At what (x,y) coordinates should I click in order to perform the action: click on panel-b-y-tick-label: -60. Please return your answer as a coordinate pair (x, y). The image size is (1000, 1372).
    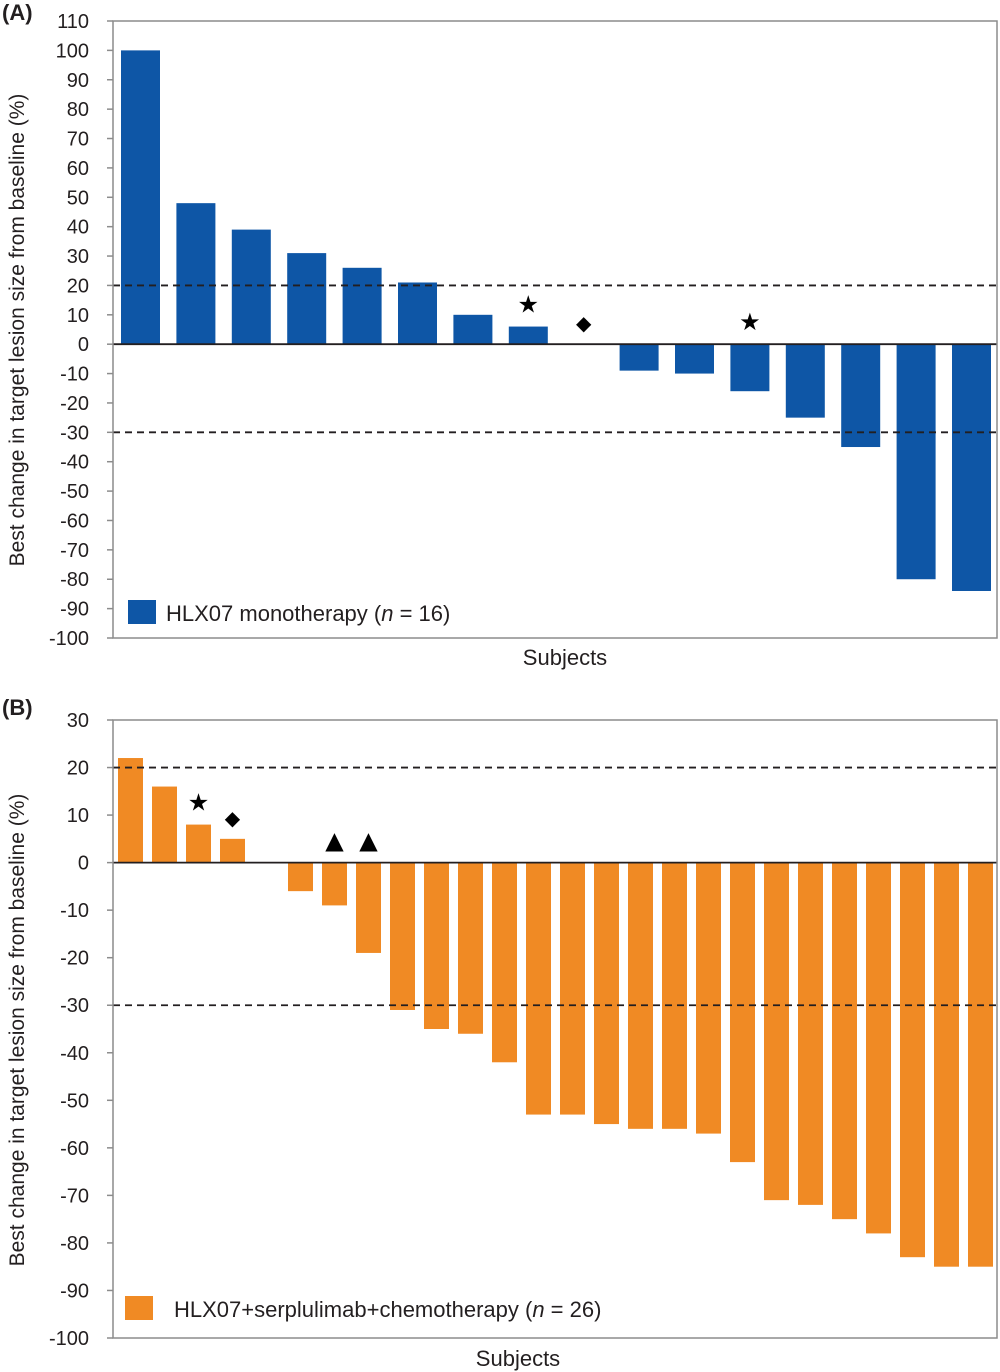
    Looking at the image, I should click on (74, 1149).